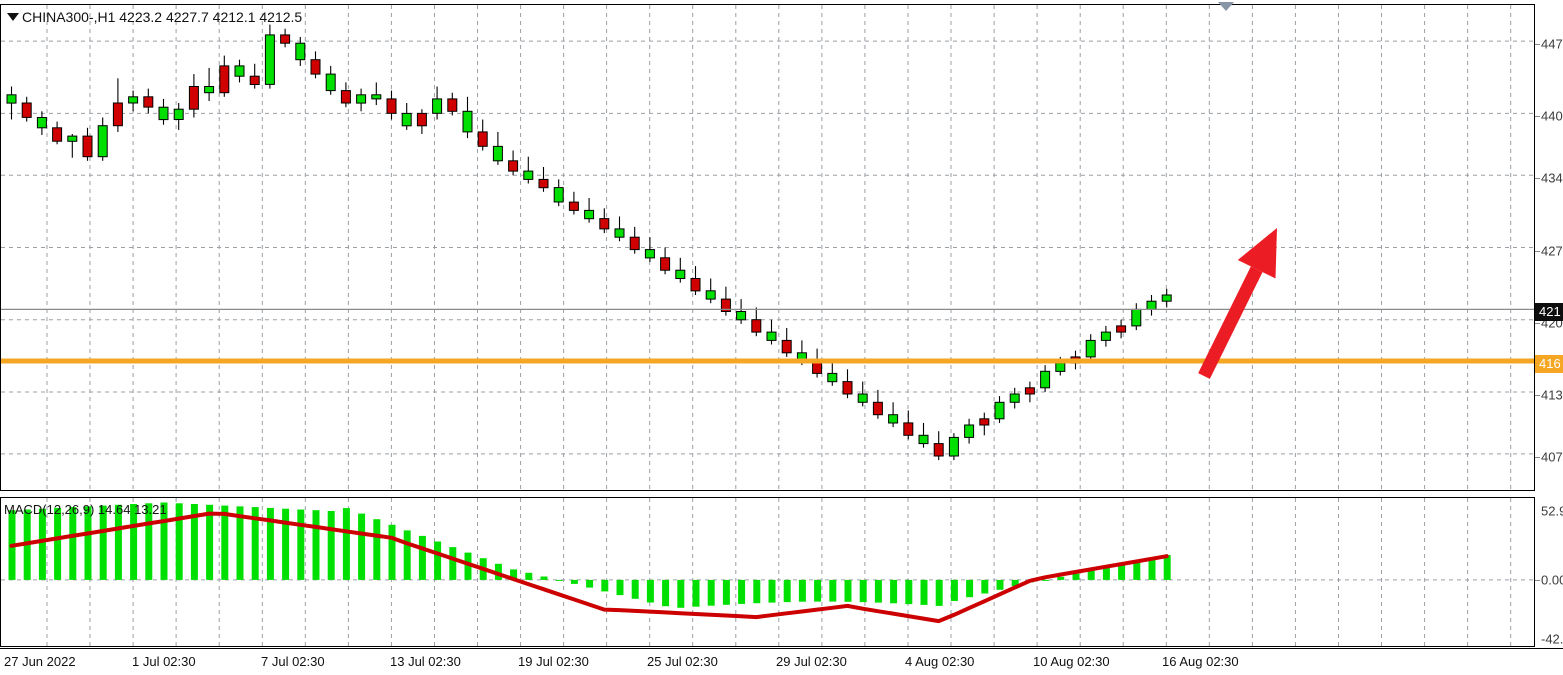  Describe the element at coordinates (1552, 639) in the screenshot. I see `macd-axis-label: -42.7` at that location.